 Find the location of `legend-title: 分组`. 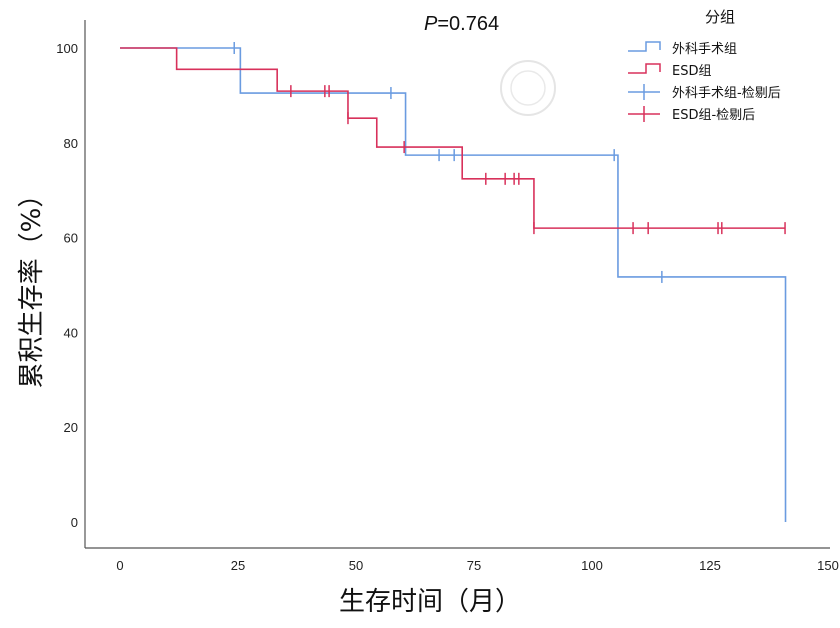

legend-title: 分组 is located at coordinates (720, 17).